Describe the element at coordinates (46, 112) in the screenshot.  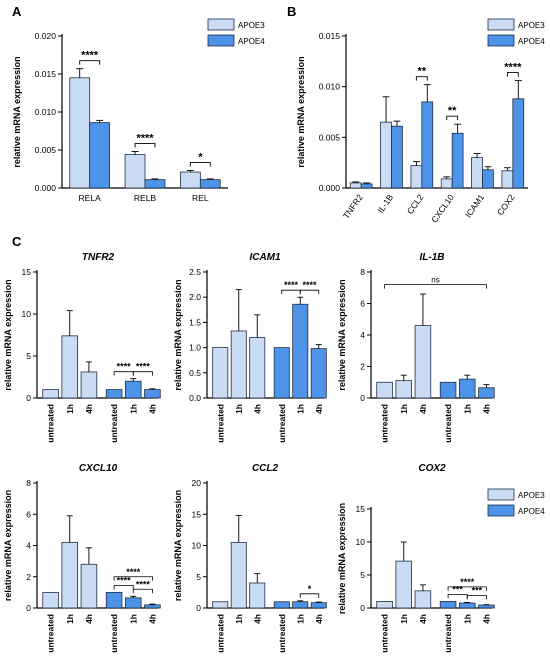
I see `y-tick-label: 0.010` at that location.